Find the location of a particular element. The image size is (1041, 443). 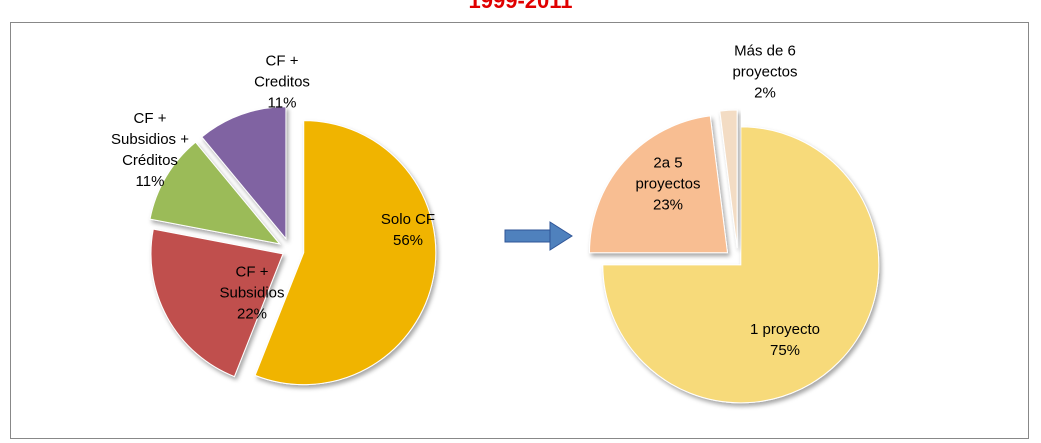

slice-label: Solo CF 56% is located at coordinates (408, 230).